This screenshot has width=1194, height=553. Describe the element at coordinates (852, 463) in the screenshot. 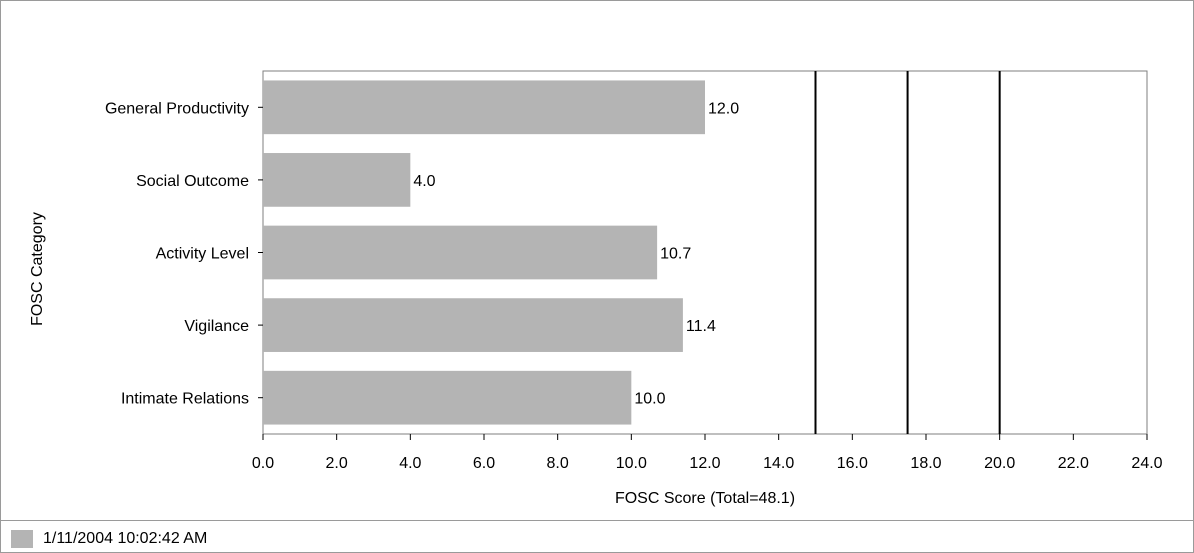

I see `x-tick-label: 16.0` at that location.